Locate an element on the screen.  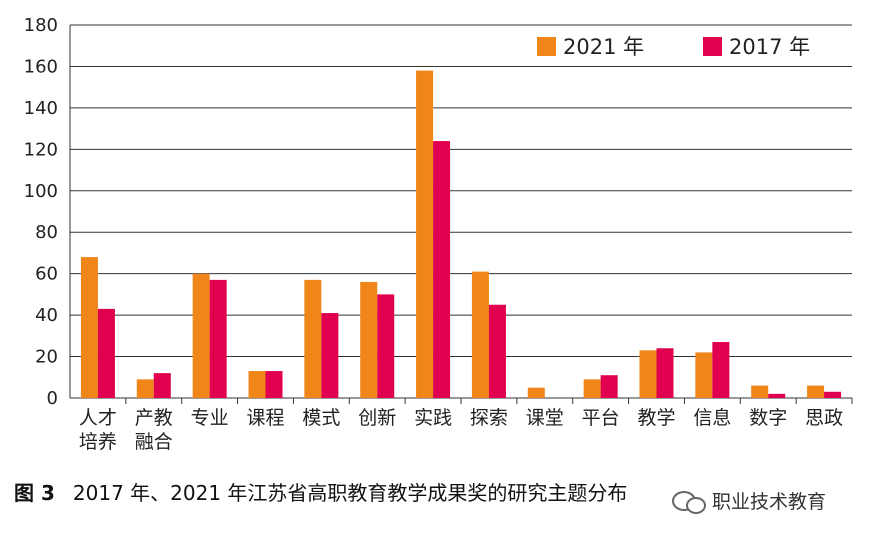
y-tick-label: 0 is located at coordinates (52, 398).